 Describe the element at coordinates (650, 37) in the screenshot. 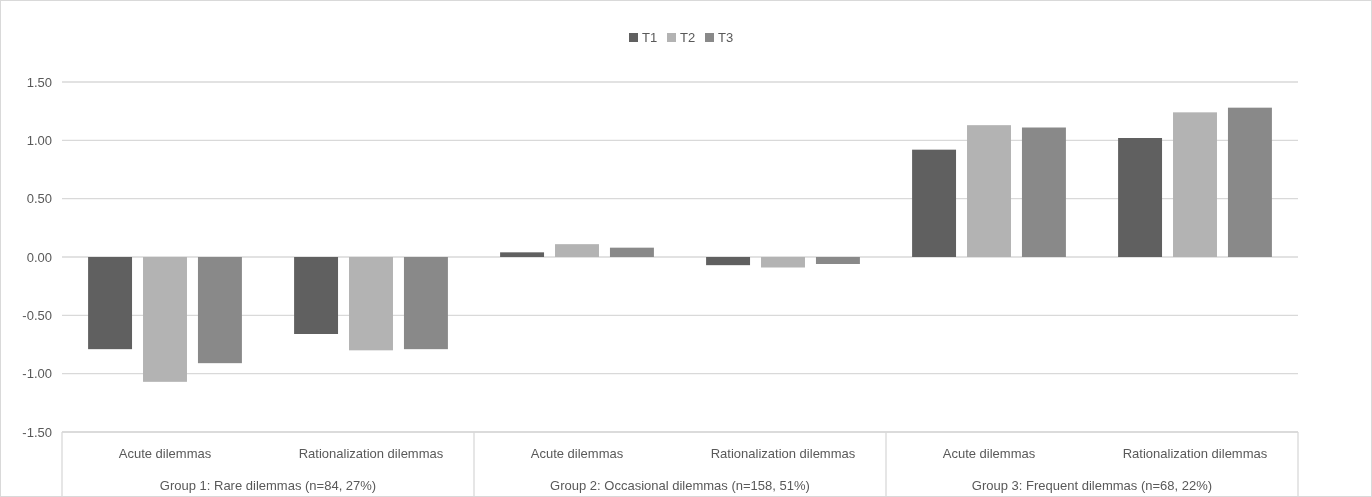

I see `legend-label: T1` at that location.